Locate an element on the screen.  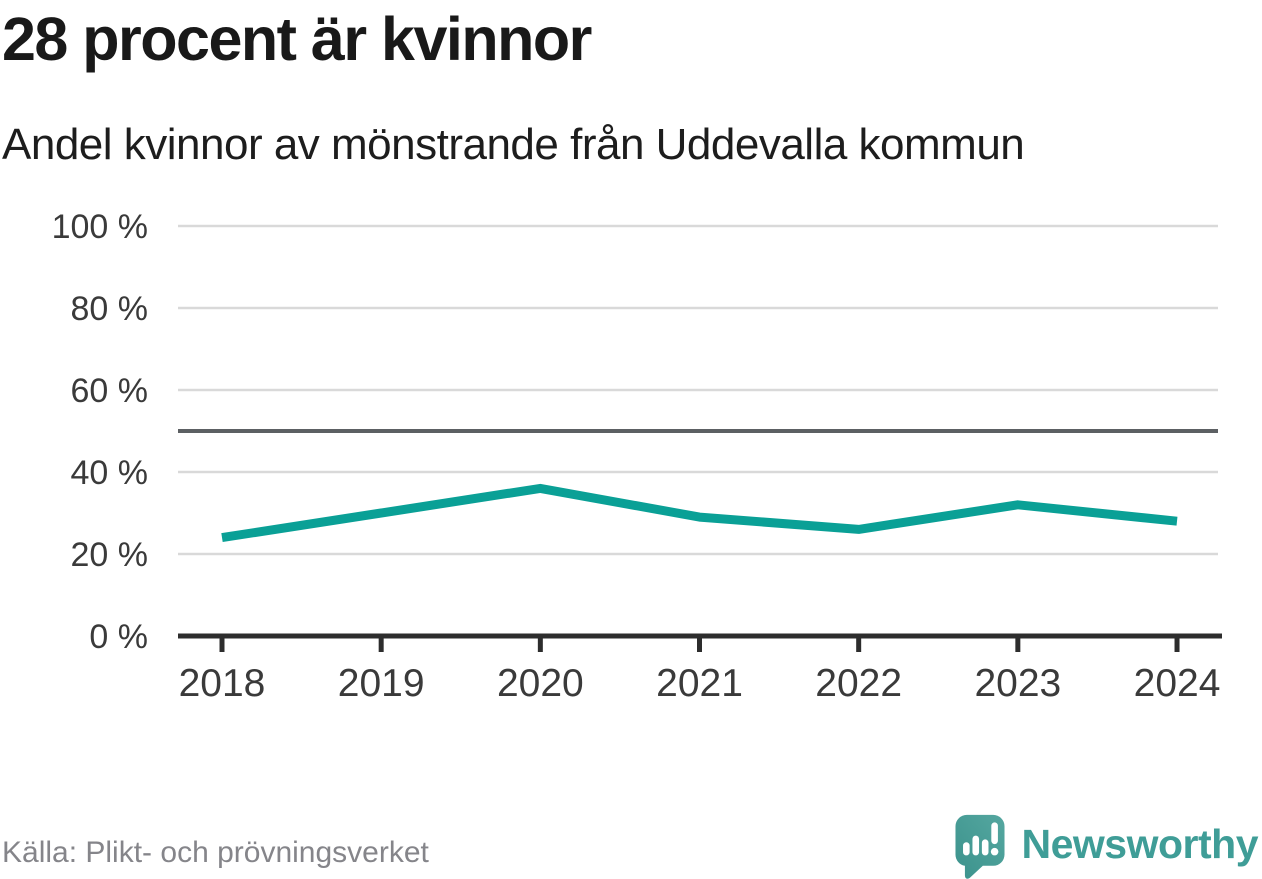
y-axis-tick-label: 20 % is located at coordinates (110, 555).